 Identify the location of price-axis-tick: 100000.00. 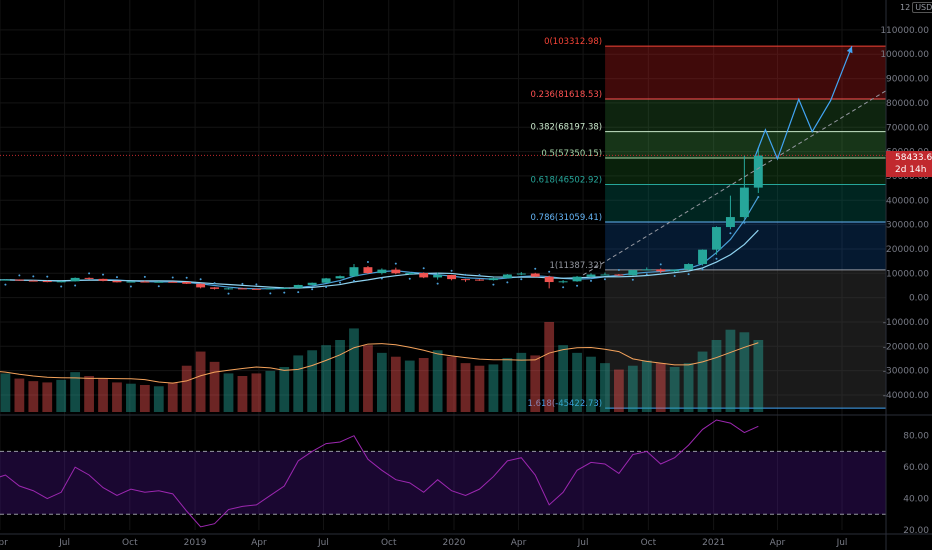
(904, 55).